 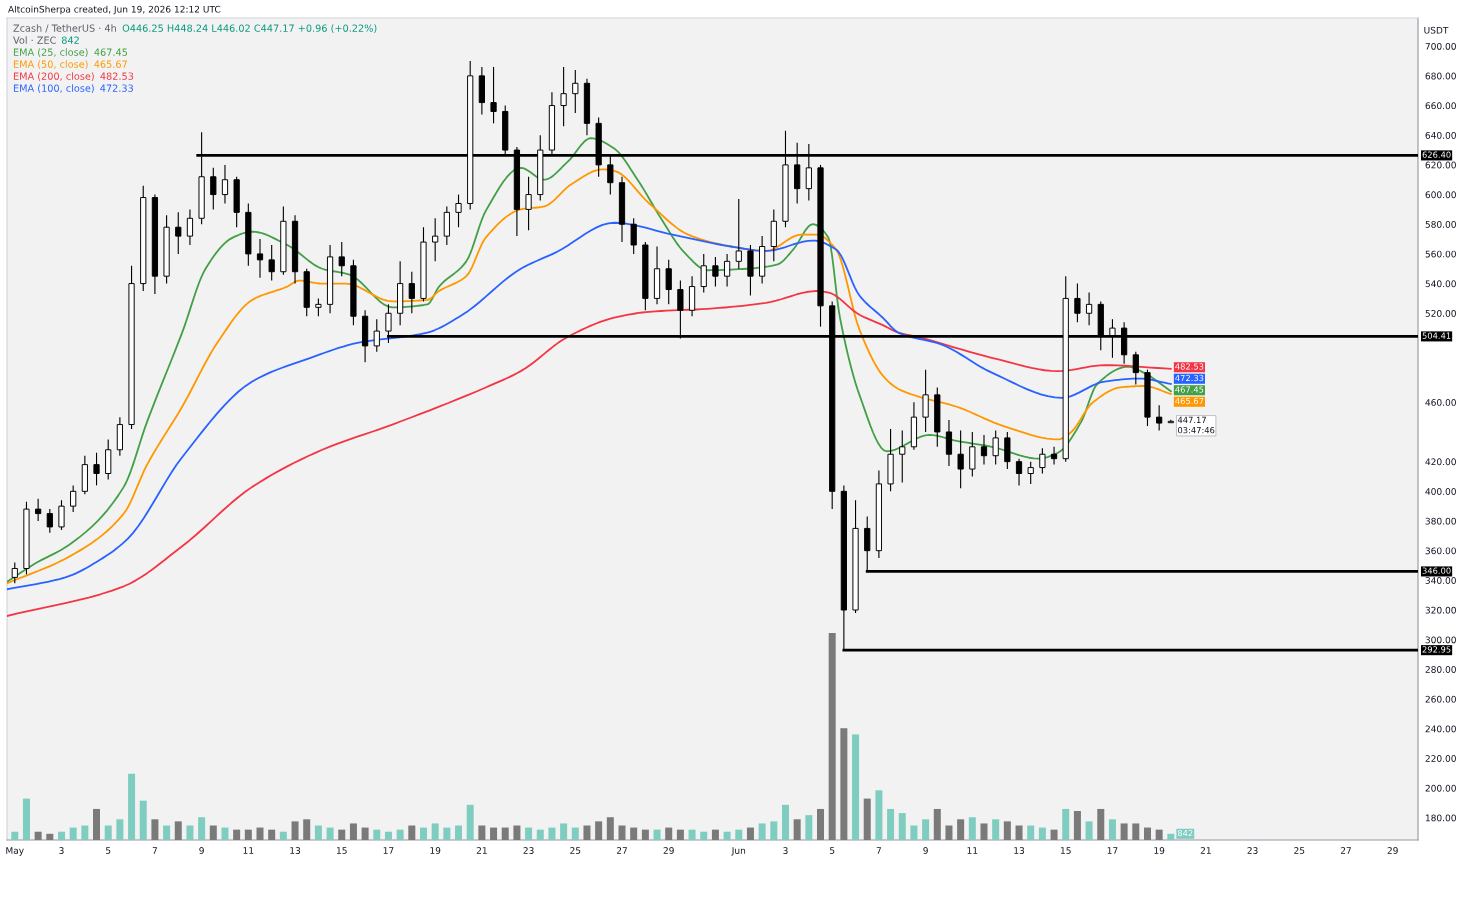 What do you see at coordinates (1436, 570) in the screenshot?
I see `data-label: 346.00` at bounding box center [1436, 570].